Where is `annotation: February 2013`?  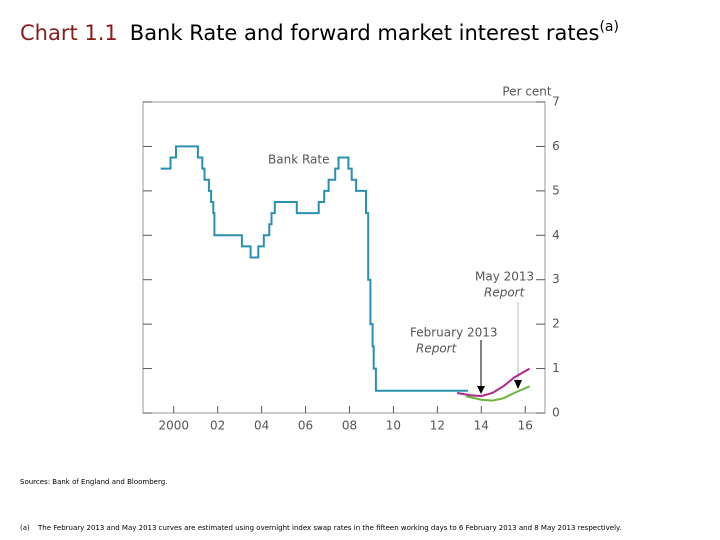
annotation: February 2013 is located at coordinates (454, 333).